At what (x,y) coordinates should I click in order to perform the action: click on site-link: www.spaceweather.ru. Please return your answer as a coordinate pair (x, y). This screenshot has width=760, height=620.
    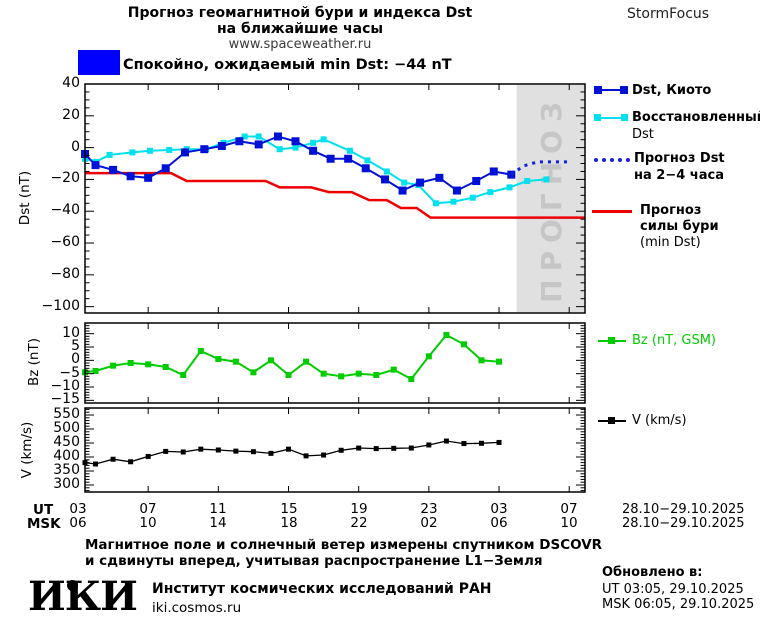
    Looking at the image, I should click on (300, 44).